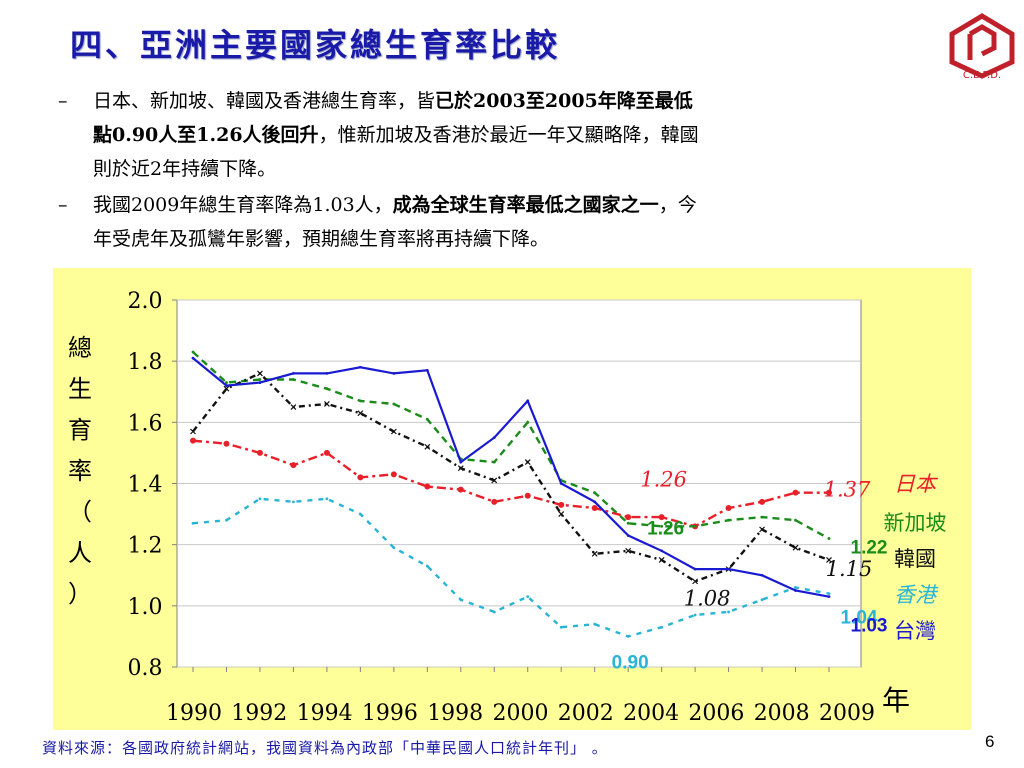 The height and width of the screenshot is (768, 1024). What do you see at coordinates (145, 668) in the screenshot?
I see `y-tick-label: 0.8` at bounding box center [145, 668].